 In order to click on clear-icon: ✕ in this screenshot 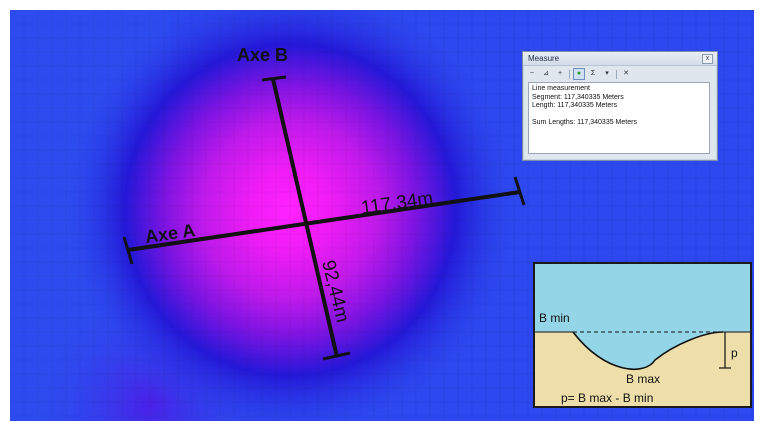, I will do `click(626, 73)`.